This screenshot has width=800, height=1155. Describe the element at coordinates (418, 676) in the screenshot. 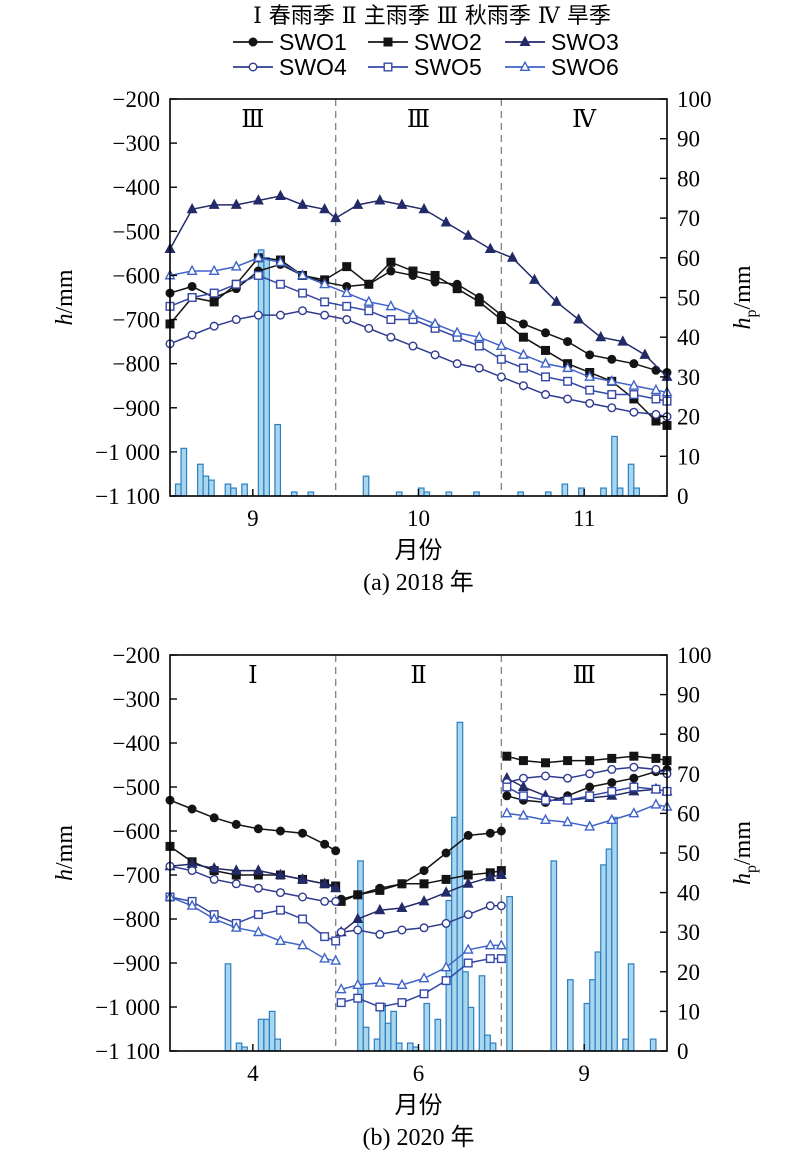

I see `season-label: Ⅱ` at that location.